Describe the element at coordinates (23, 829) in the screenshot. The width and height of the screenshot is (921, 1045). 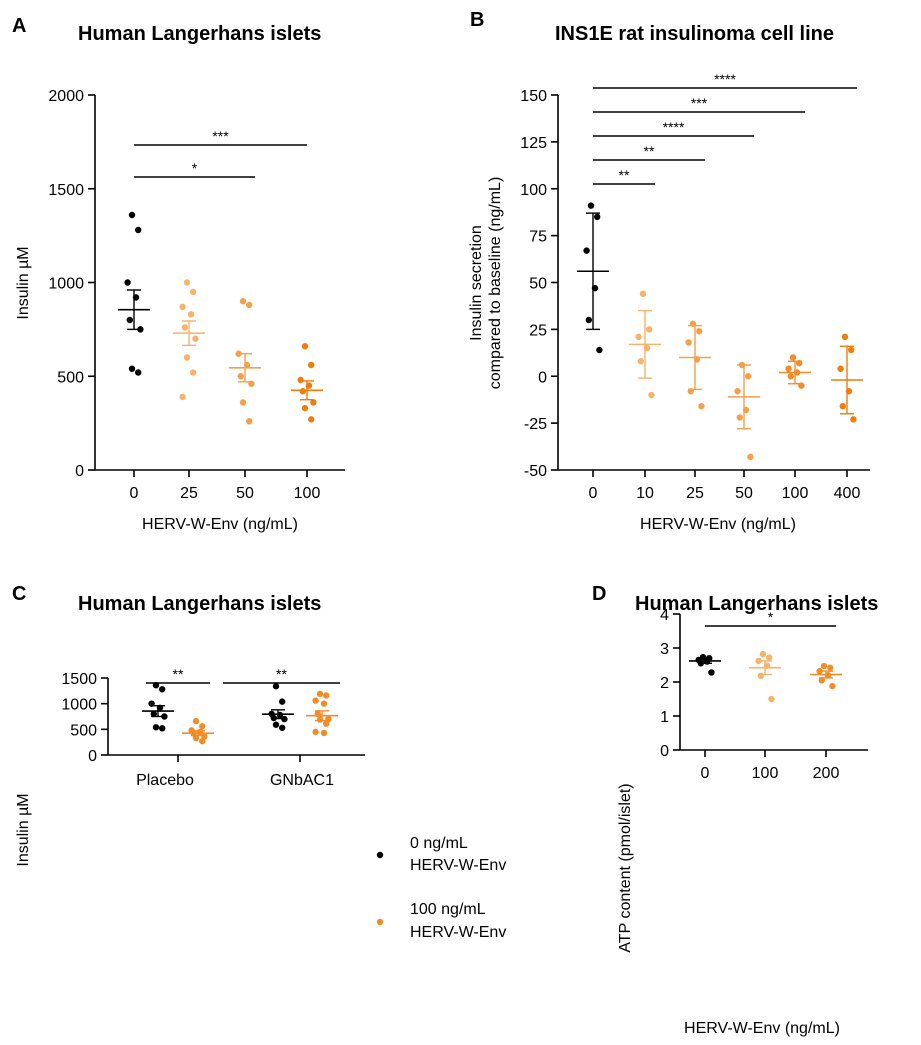
I see `panel-c-y-axis-label: Insulin µM` at that location.